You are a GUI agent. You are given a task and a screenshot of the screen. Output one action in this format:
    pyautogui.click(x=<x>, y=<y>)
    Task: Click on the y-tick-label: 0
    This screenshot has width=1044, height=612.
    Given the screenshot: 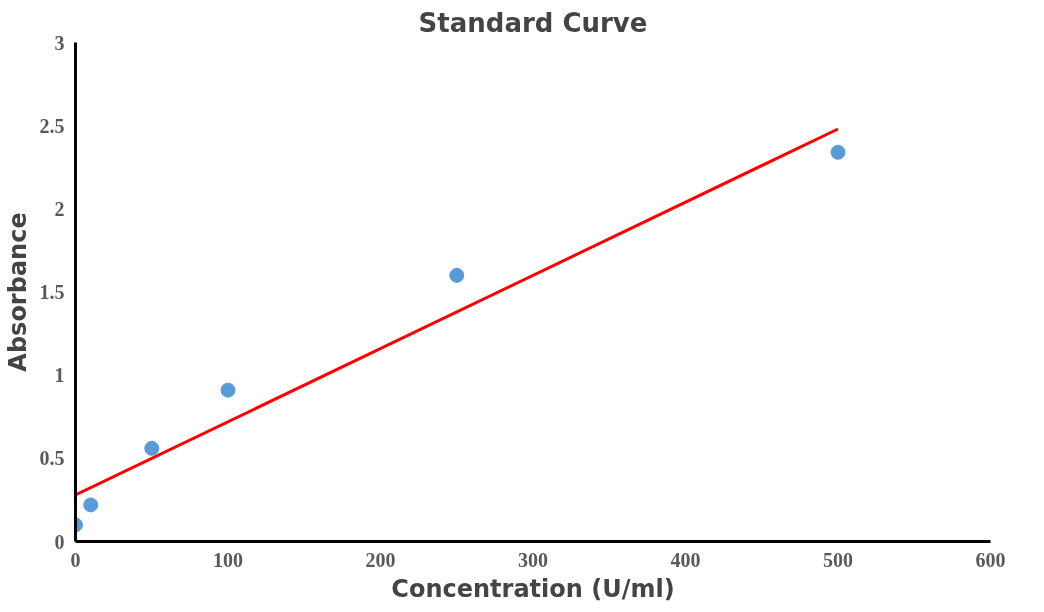 What is the action you would take?
    pyautogui.click(x=59, y=541)
    